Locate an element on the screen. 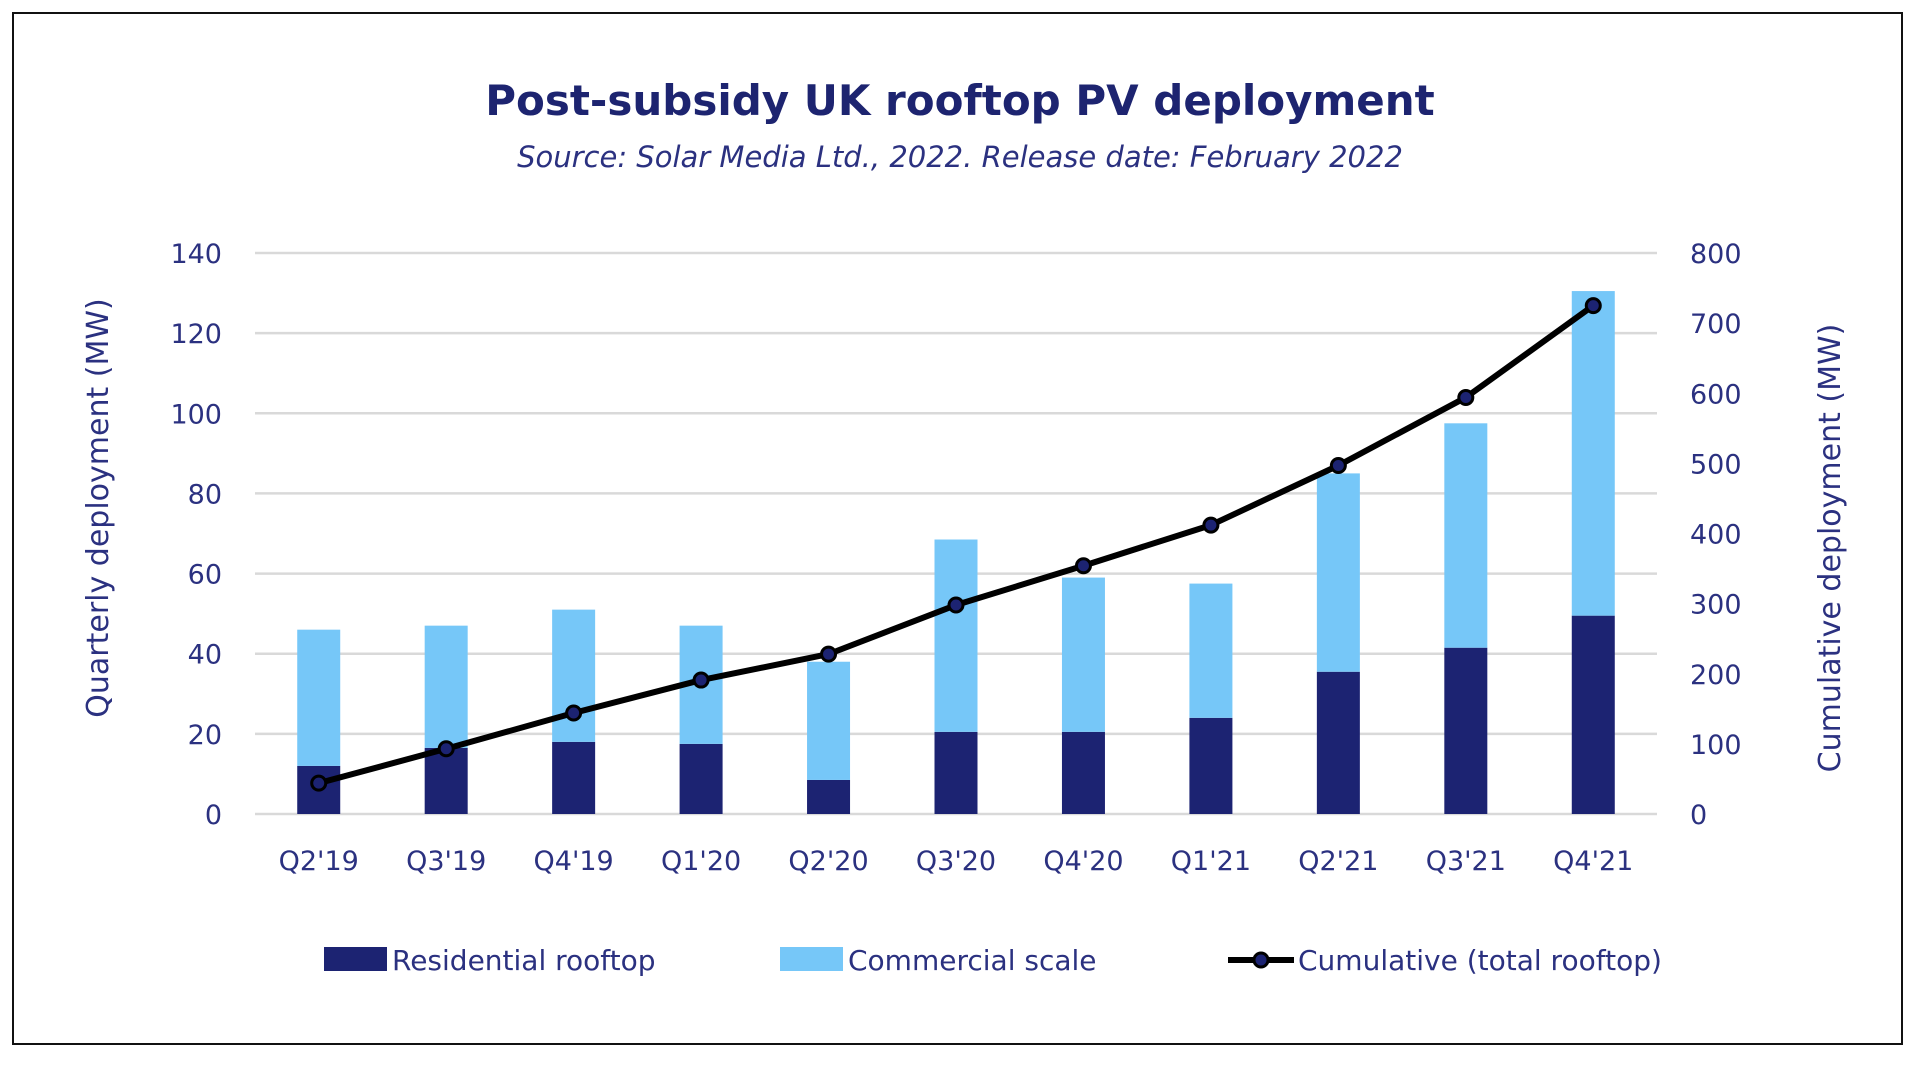  y2-axis-title: Cumulative deployment (MW) is located at coordinates (1830, 548).